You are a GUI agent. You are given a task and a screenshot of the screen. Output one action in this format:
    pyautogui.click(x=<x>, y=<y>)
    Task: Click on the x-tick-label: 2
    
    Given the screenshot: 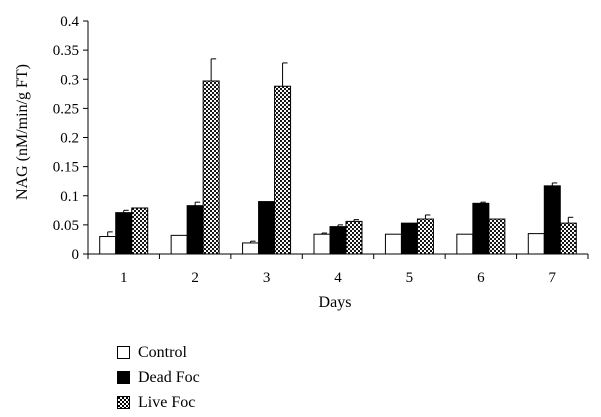 What is the action you would take?
    pyautogui.click(x=195, y=278)
    